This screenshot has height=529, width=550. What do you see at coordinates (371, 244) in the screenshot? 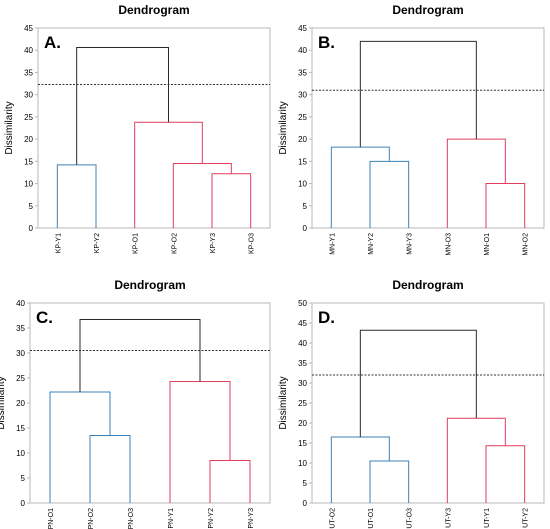
I see `leaf-label: MN-Y2` at bounding box center [371, 244].